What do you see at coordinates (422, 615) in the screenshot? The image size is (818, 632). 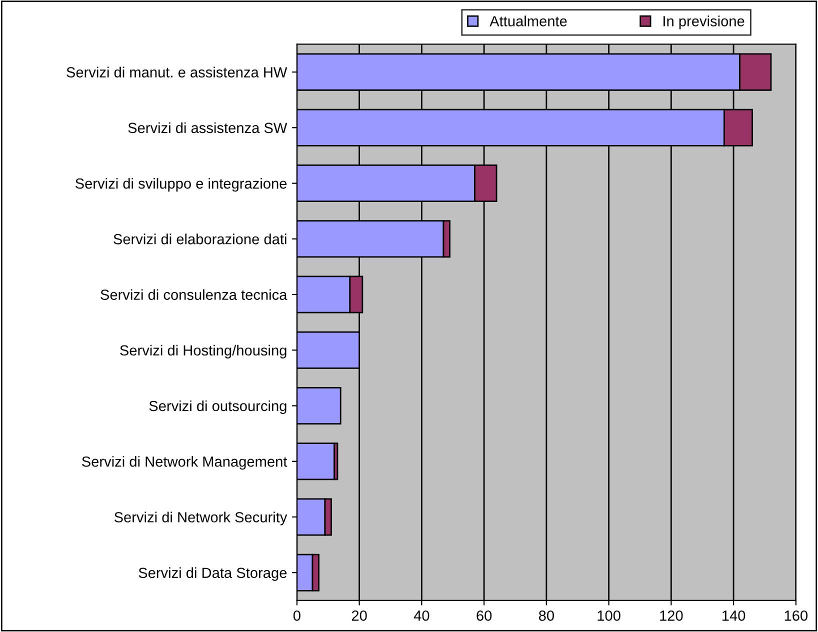 I see `x-tick-label: 40` at bounding box center [422, 615].